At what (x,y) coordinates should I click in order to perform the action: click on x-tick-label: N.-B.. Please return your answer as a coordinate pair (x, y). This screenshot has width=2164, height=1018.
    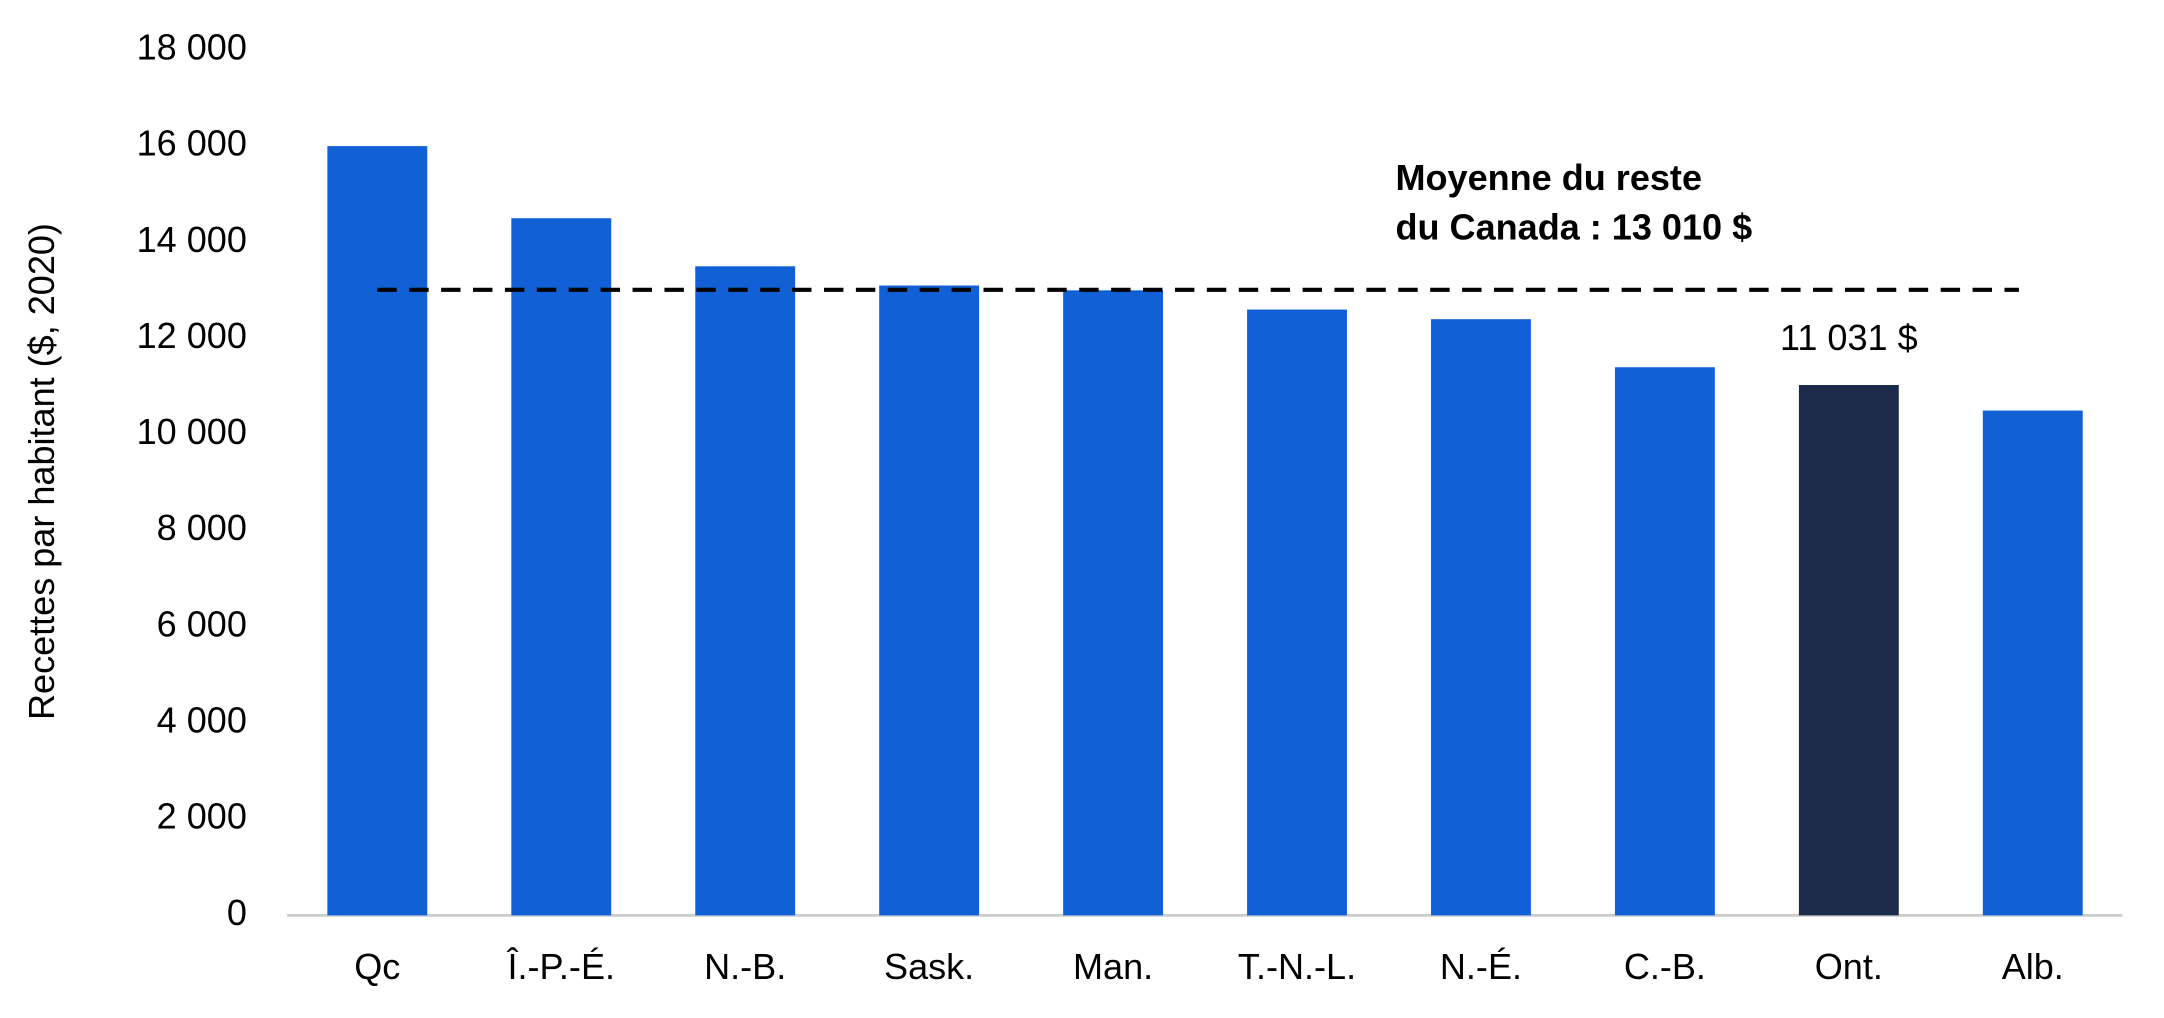
    Looking at the image, I should click on (745, 966).